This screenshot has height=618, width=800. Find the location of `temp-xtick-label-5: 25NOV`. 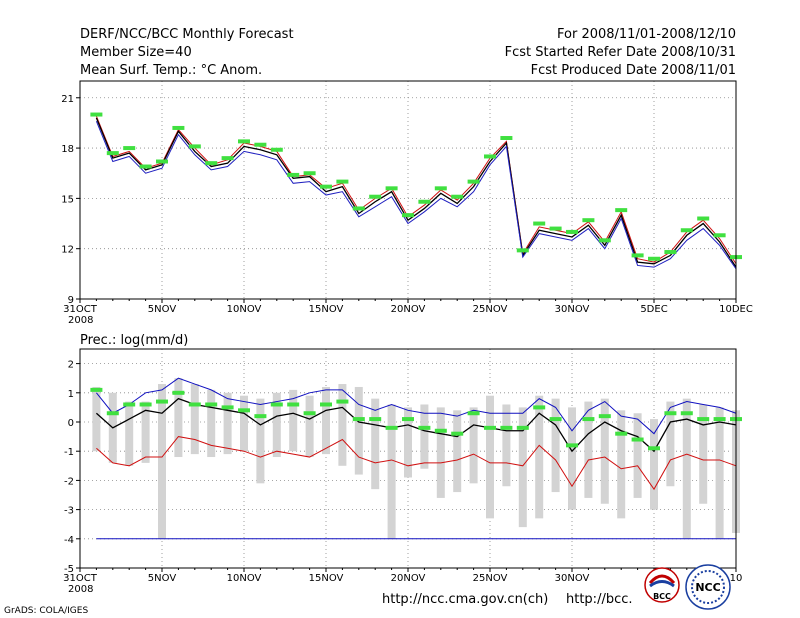

temp-xtick-label-5: 25NOV is located at coordinates (490, 309).